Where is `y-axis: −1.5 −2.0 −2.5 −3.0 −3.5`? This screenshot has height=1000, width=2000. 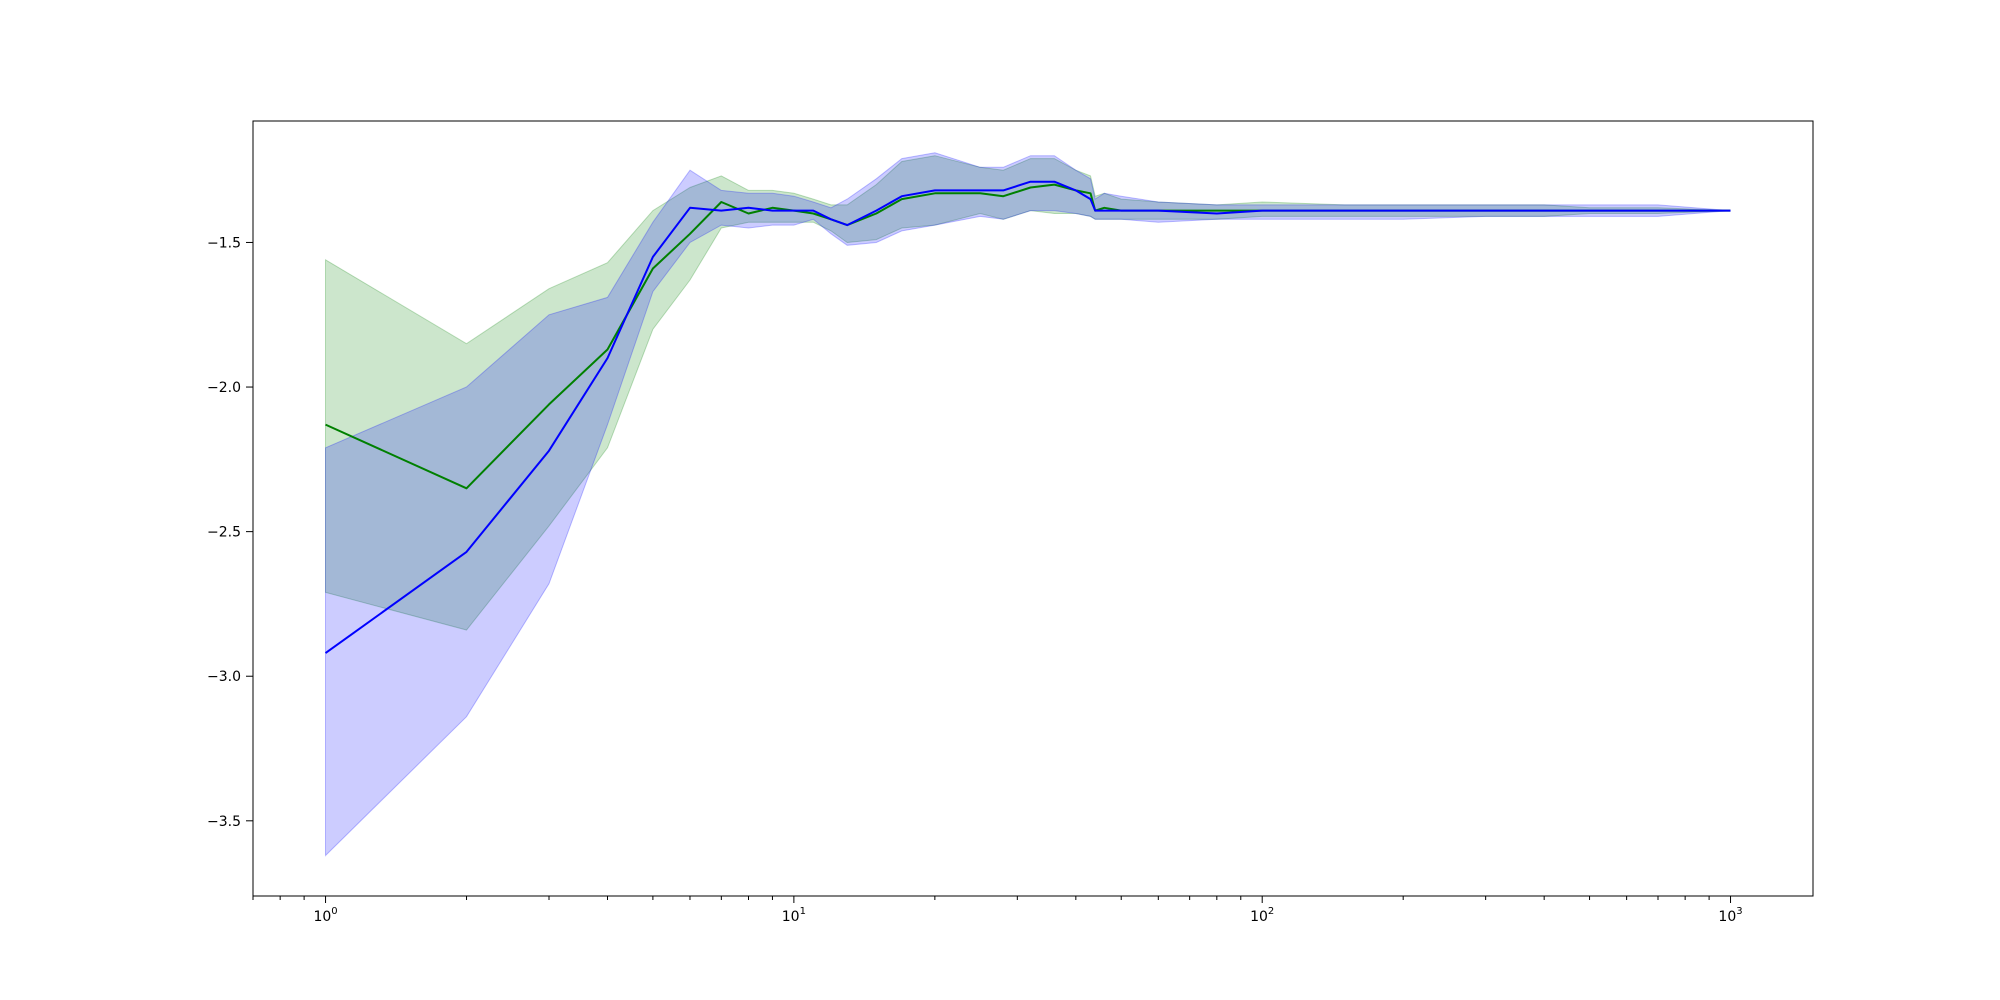
y-axis: −1.5 −2.0 −2.5 −3.0 −3.5 is located at coordinates (230, 532).